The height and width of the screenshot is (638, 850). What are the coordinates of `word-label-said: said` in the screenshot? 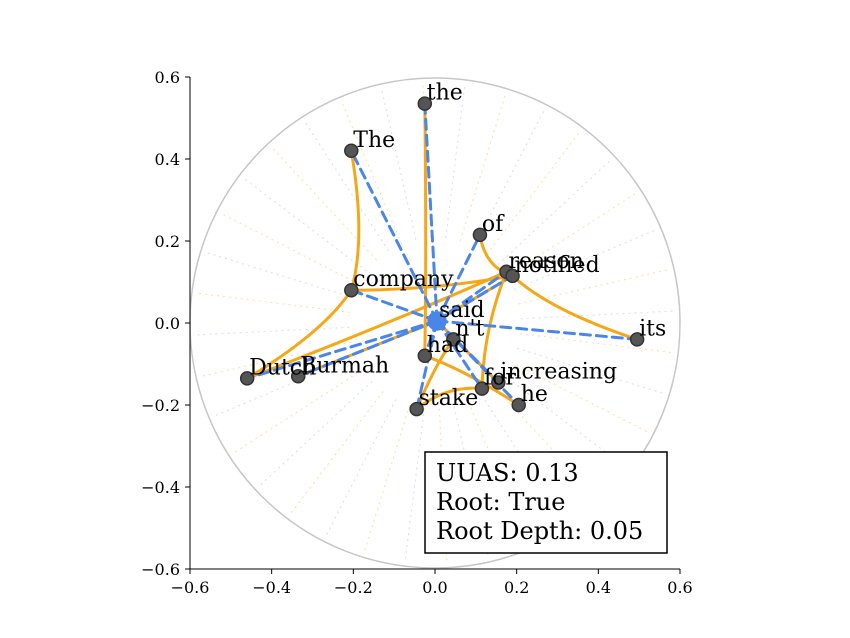 It's located at (462, 310).